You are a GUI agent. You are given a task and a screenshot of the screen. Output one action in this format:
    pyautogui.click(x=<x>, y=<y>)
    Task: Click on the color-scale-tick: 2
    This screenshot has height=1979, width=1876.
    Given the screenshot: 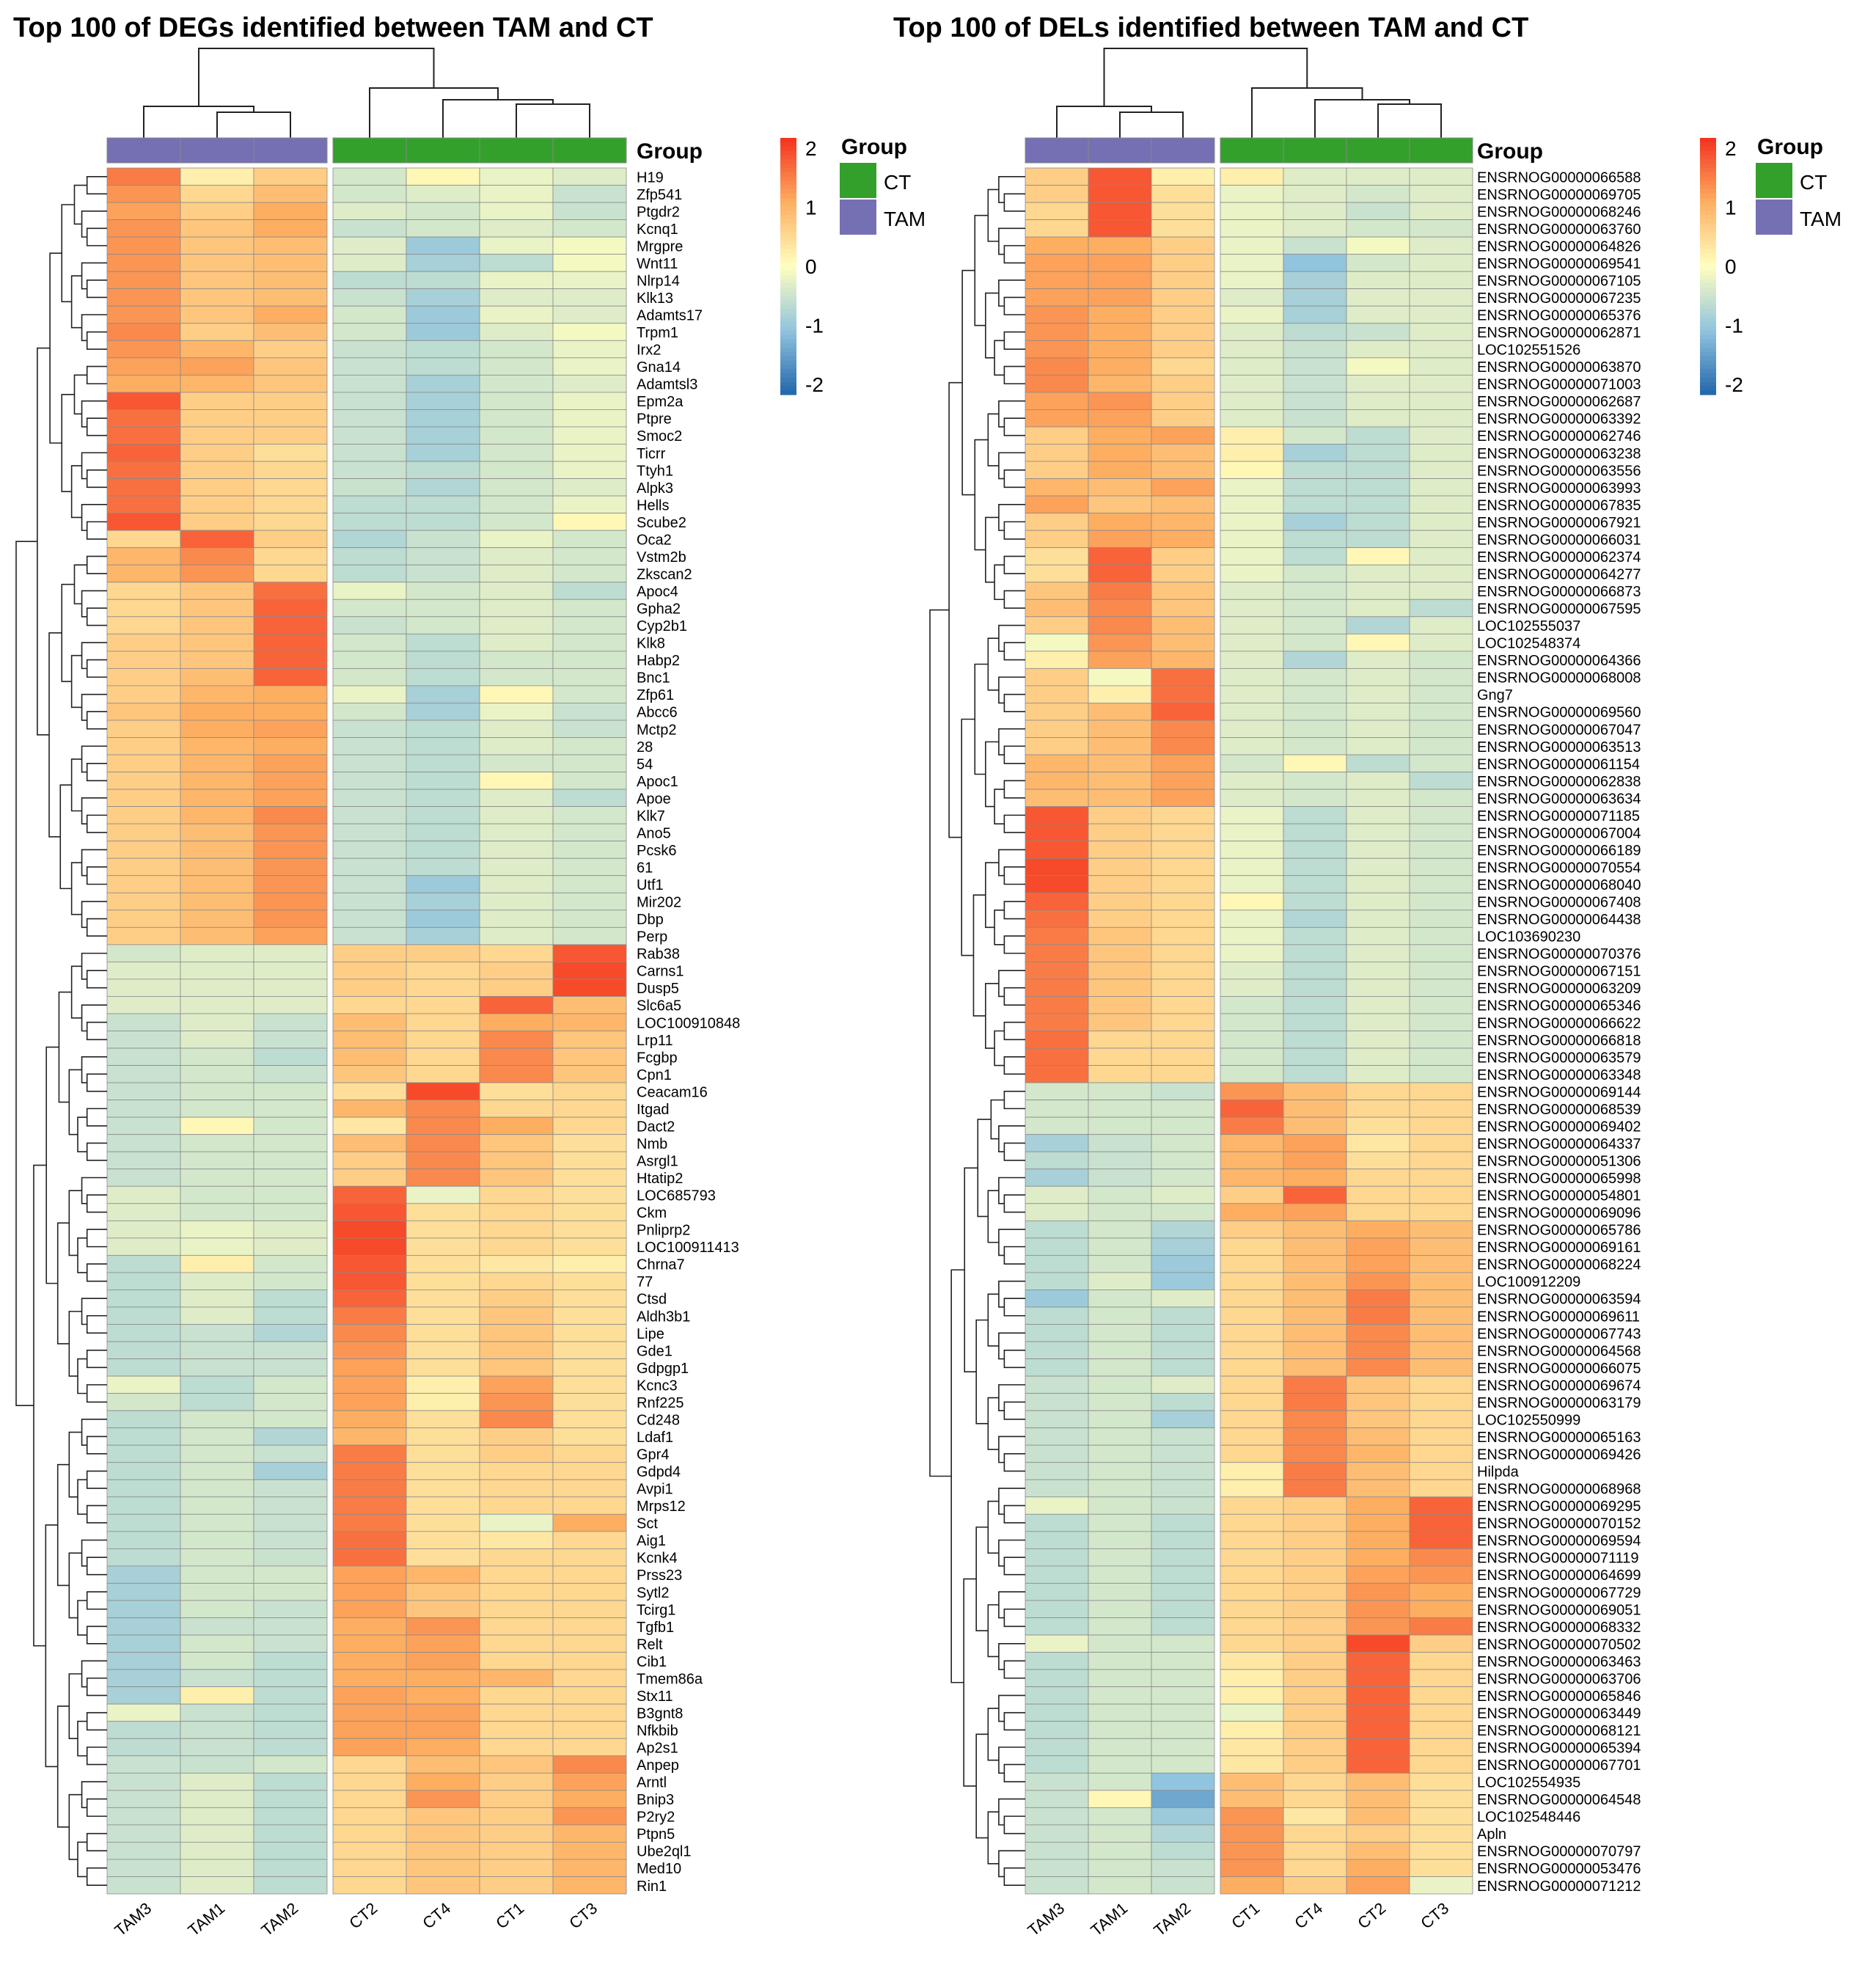 What is the action you would take?
    pyautogui.click(x=1731, y=148)
    